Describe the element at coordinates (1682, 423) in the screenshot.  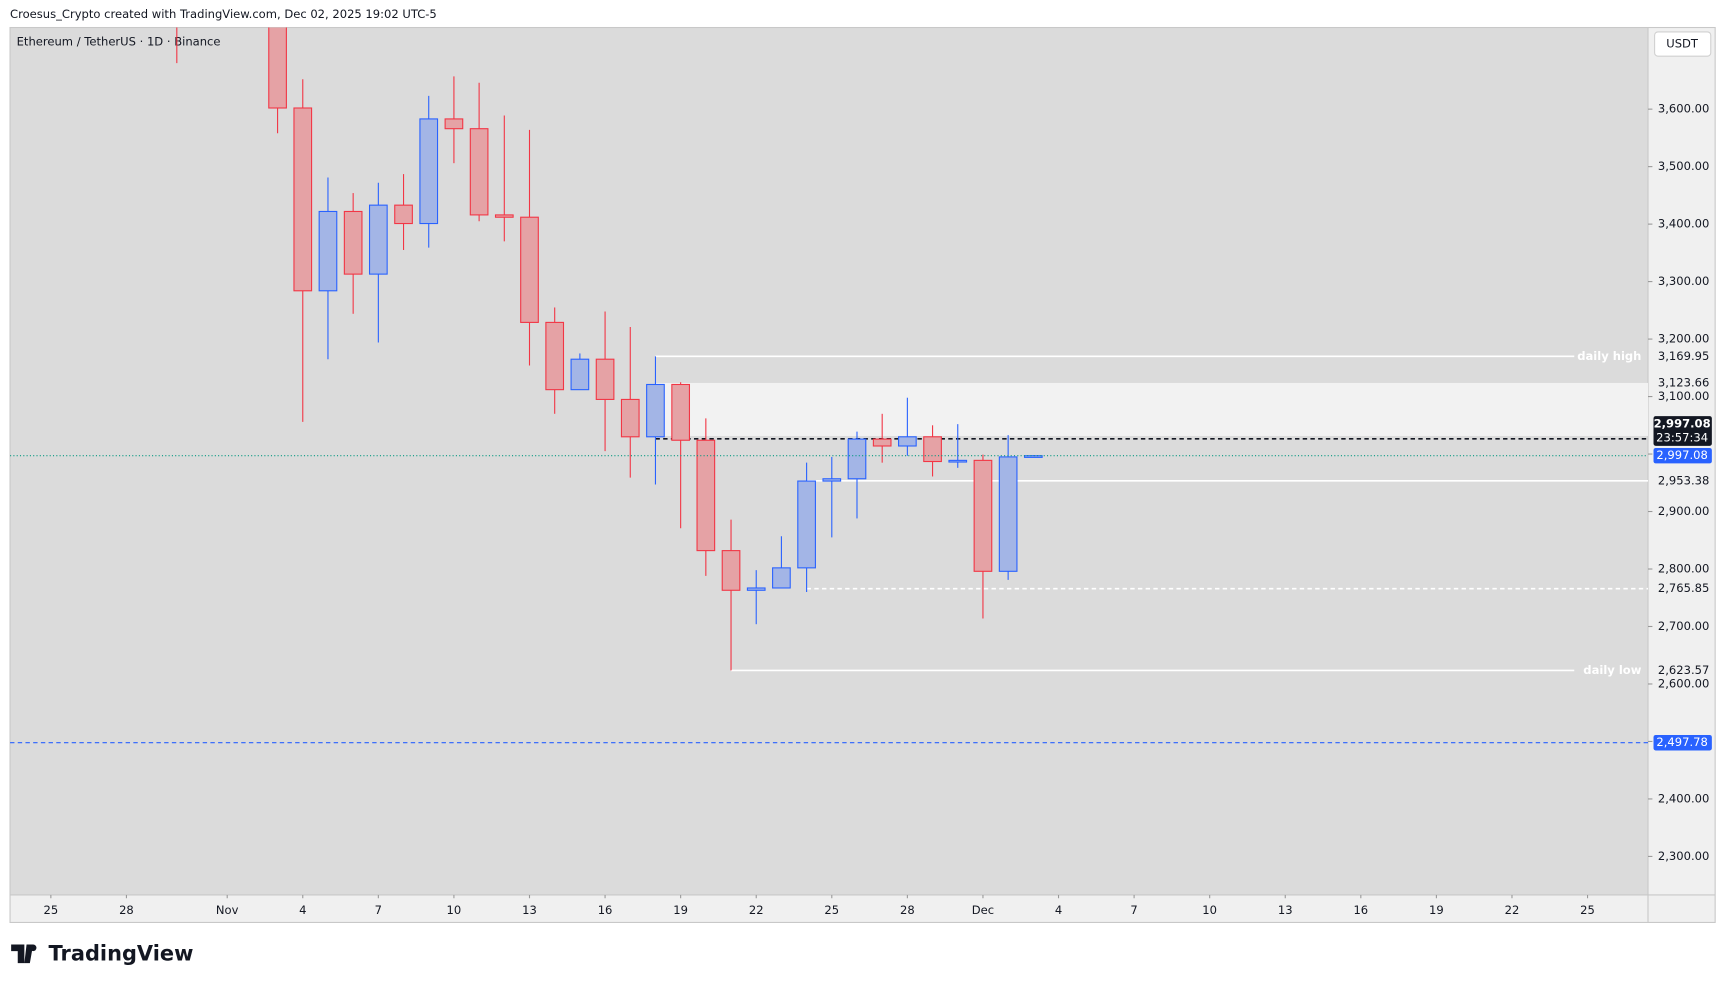
I see `countdown-price: 2,997.08` at that location.